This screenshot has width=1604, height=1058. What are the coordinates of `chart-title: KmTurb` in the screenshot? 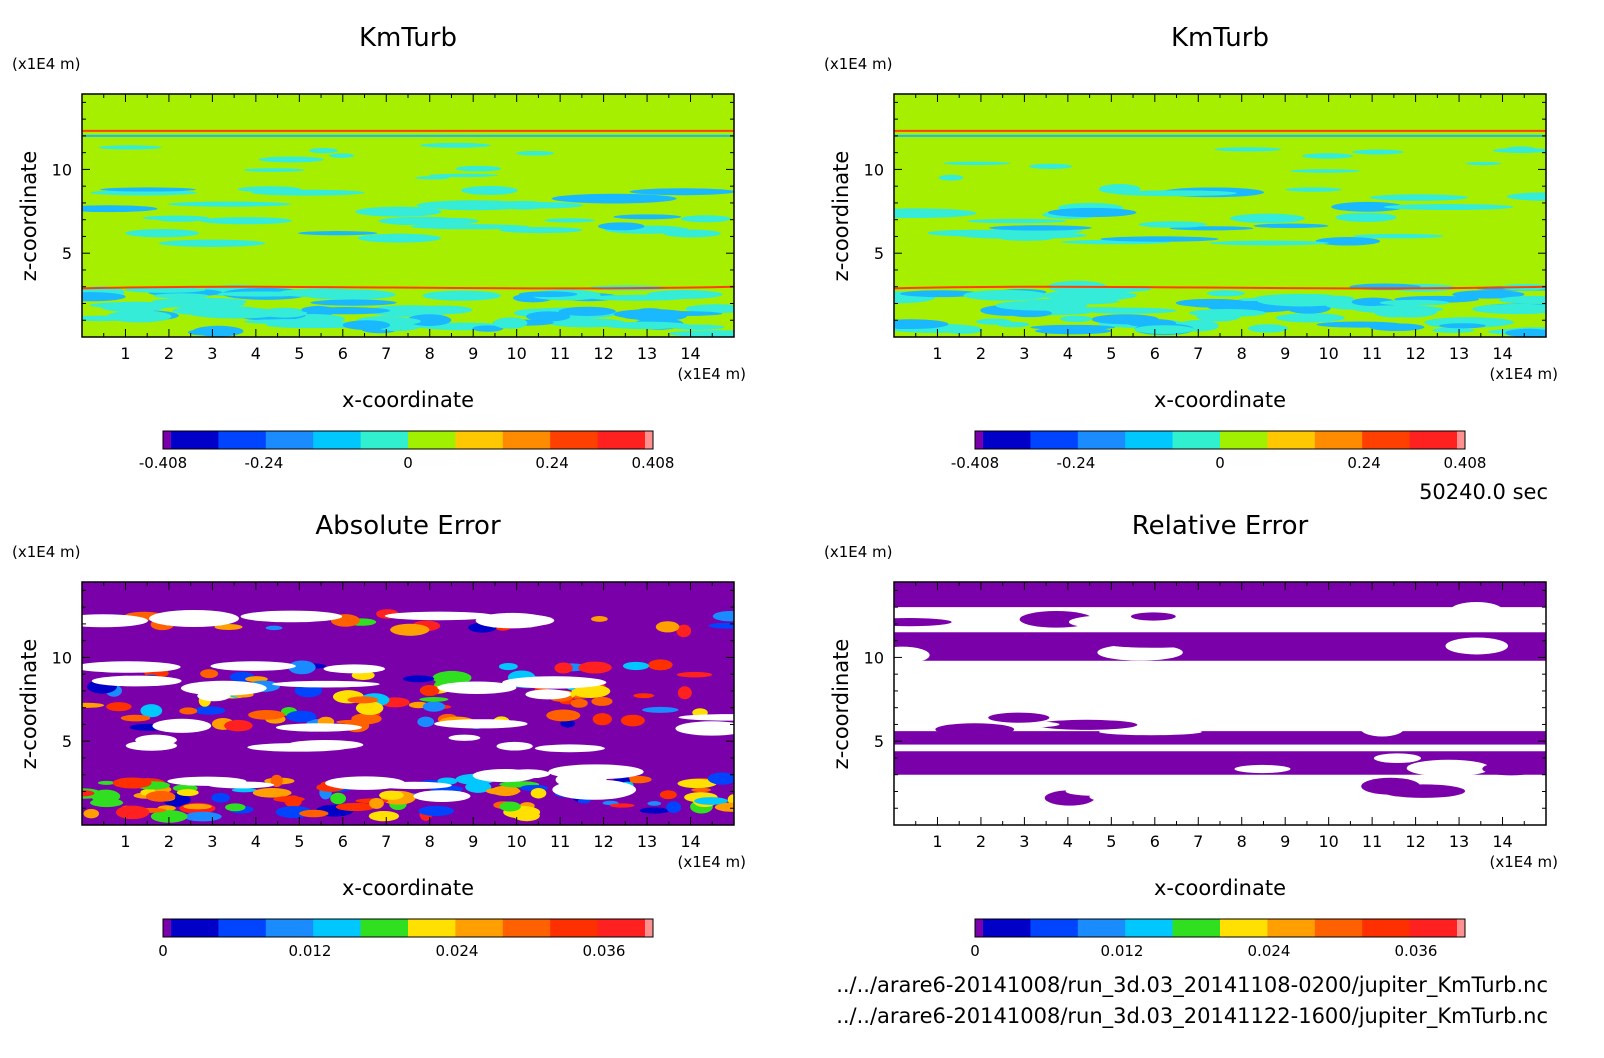 It's located at (408, 38).